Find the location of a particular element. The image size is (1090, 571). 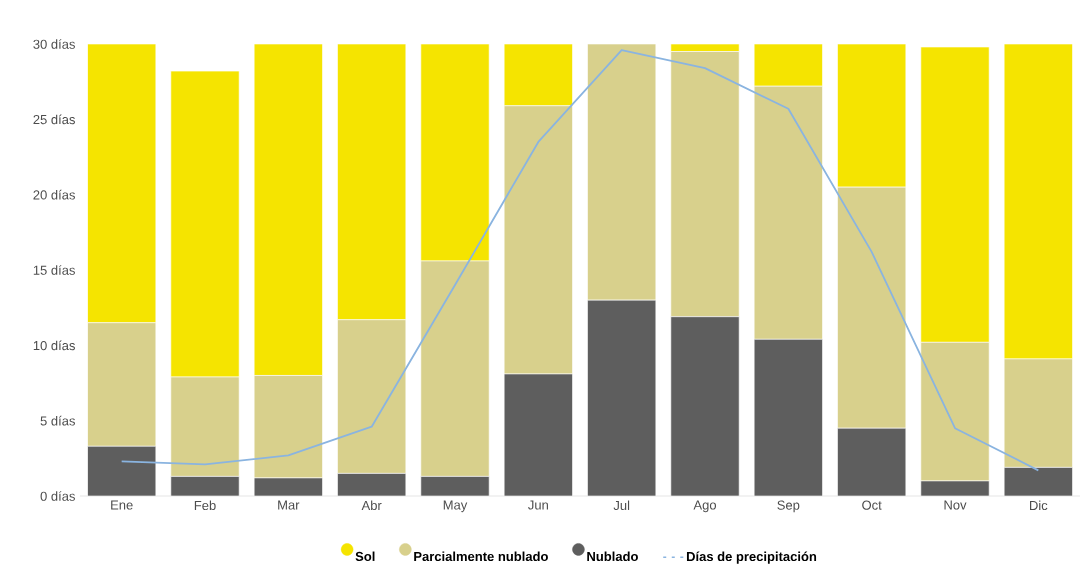

x-tick-label: Abr is located at coordinates (371, 505).